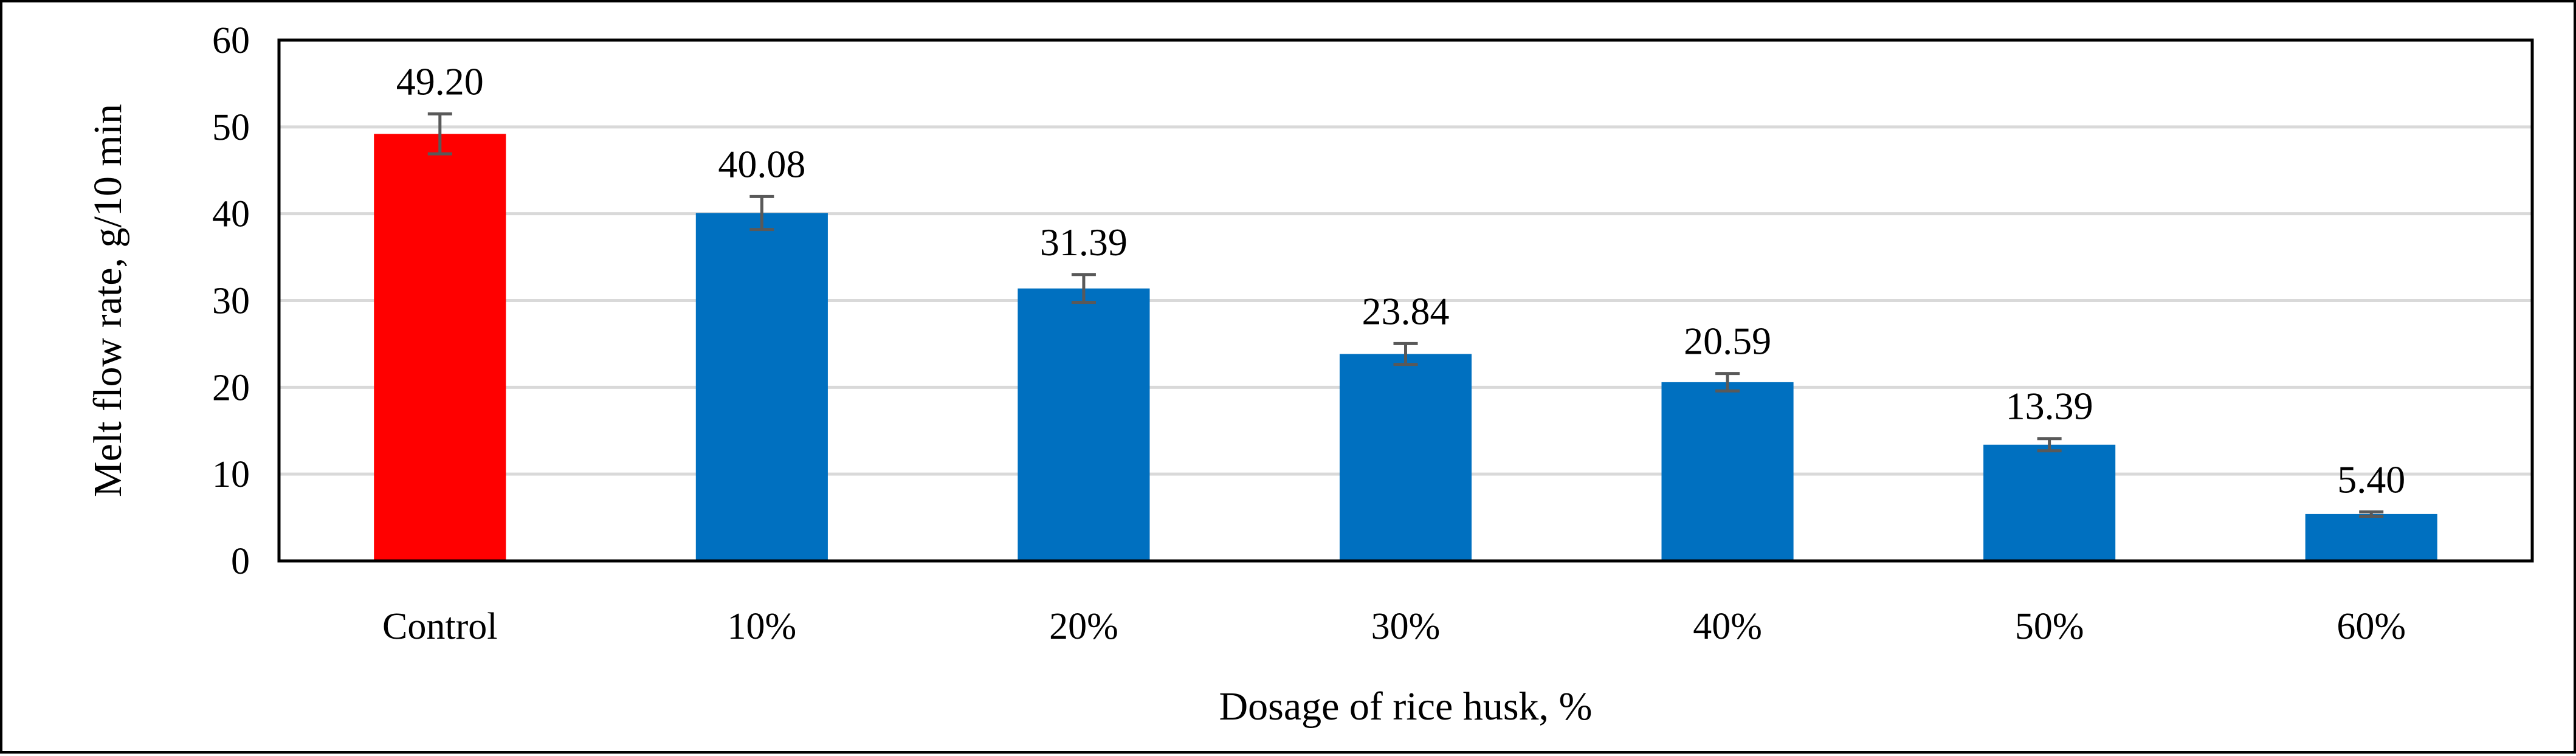  Describe the element at coordinates (231, 302) in the screenshot. I see `y-tick-label: 30` at that location.